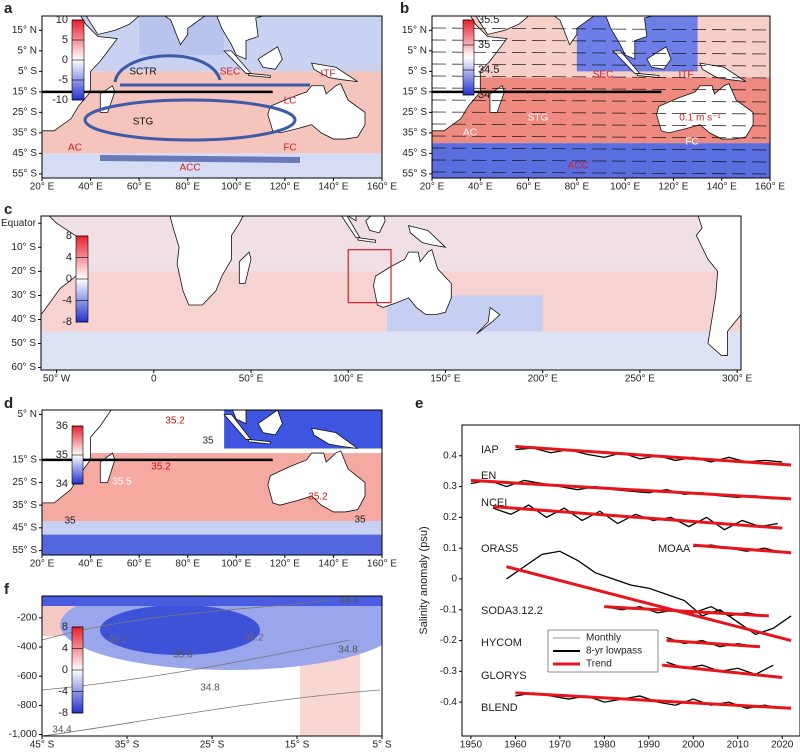 This screenshot has width=800, height=753. Describe the element at coordinates (484, 45) in the screenshot. I see `colorbar-label: 35` at that location.